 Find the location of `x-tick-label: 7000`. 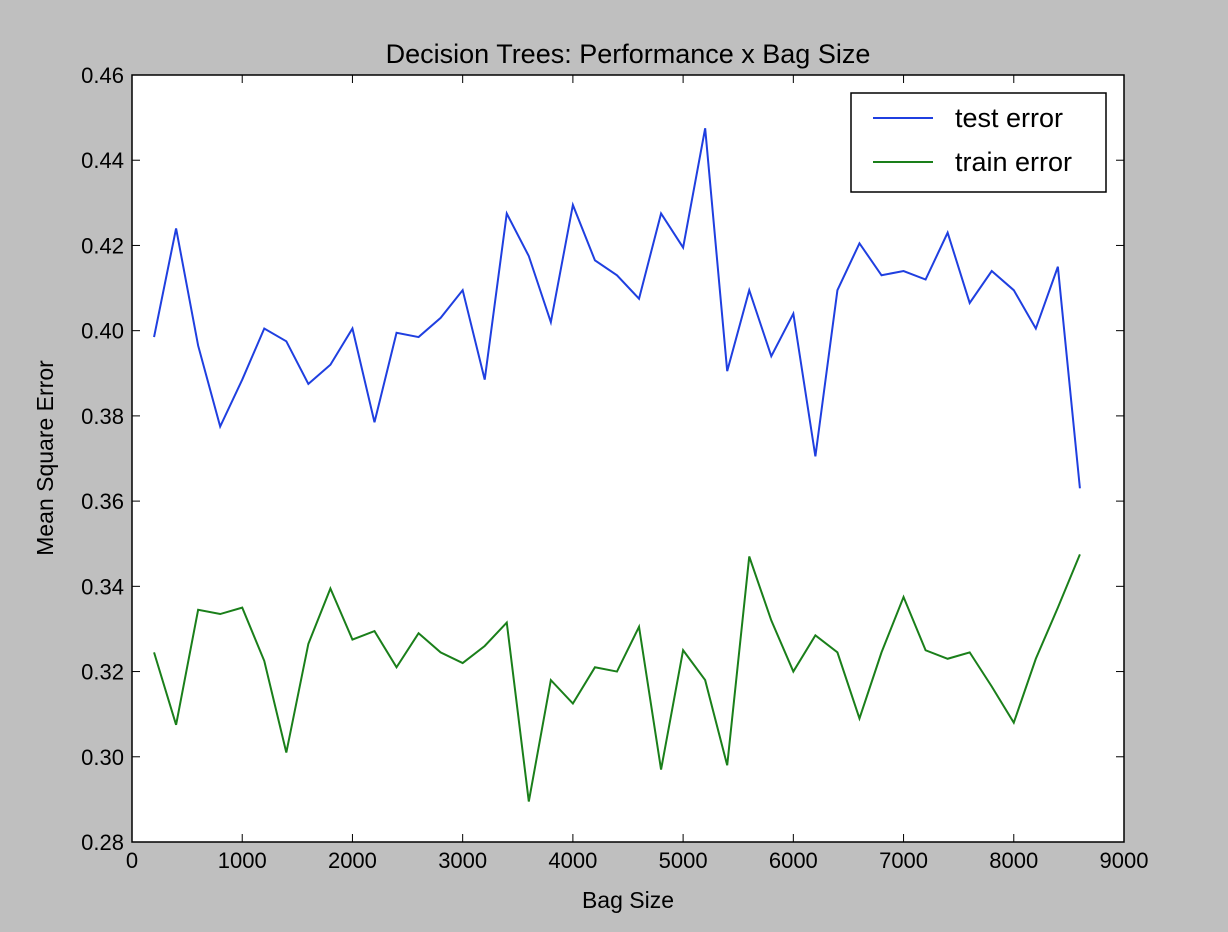

x-tick-label: 7000 is located at coordinates (903, 860).